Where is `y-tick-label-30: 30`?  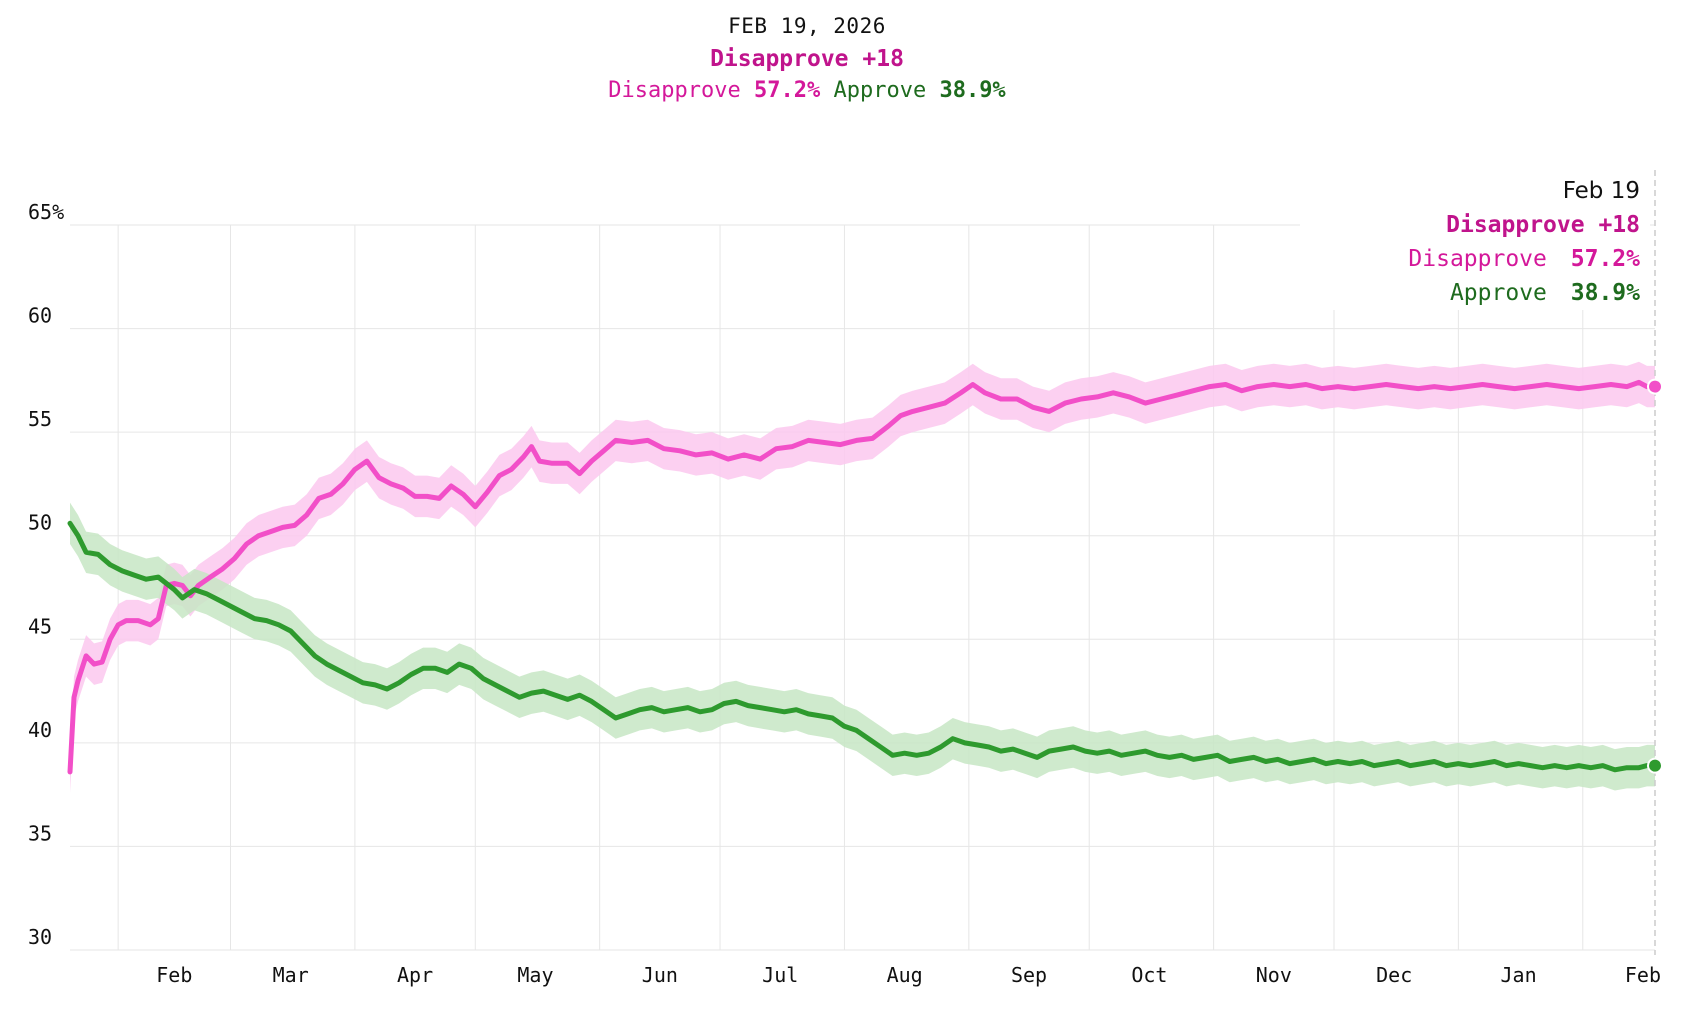
y-tick-label-30: 30 is located at coordinates (40, 937).